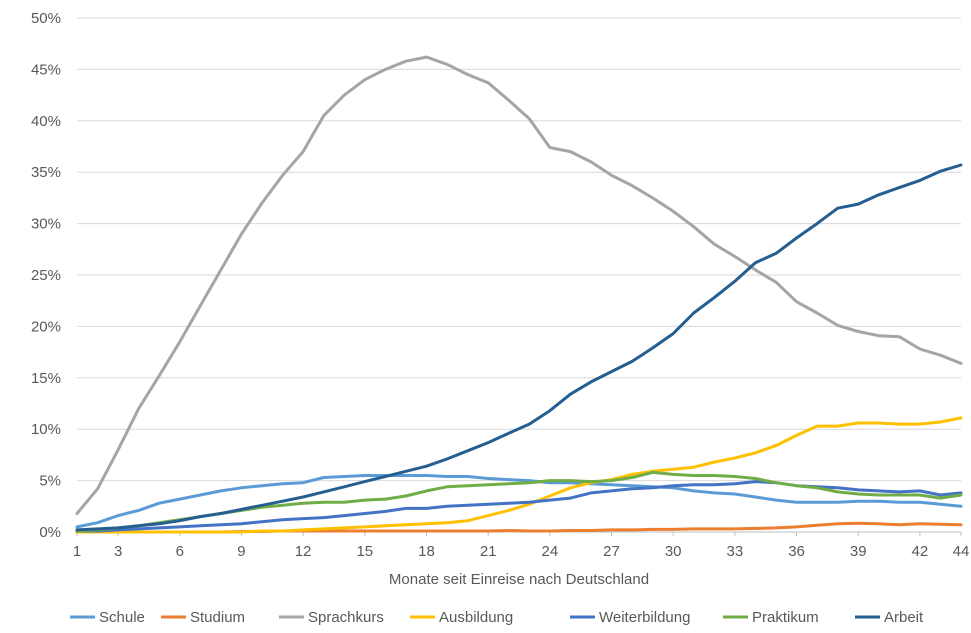  Describe the element at coordinates (46, 172) in the screenshot. I see `y-tick-label: 35%` at that location.